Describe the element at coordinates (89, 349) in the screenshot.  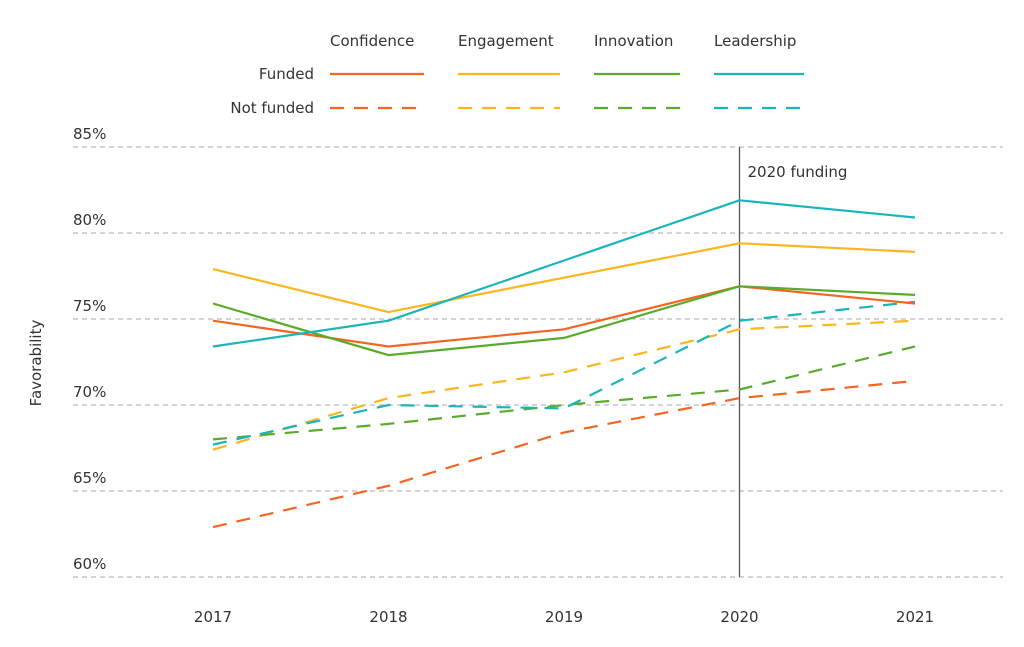
I see `y-axis-ticks: 85% 80% 75% 70% 65% 60%` at that location.